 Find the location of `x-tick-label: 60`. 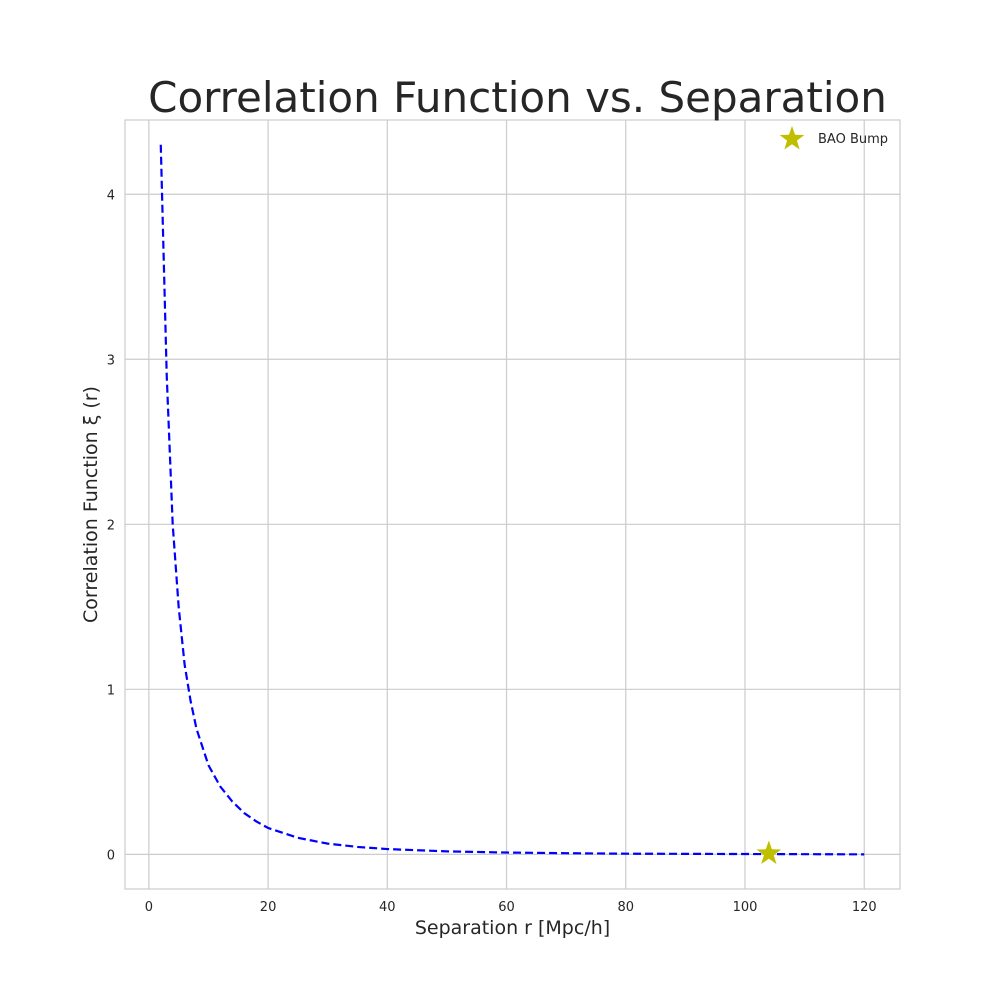

x-tick-label: 60 is located at coordinates (506, 907).